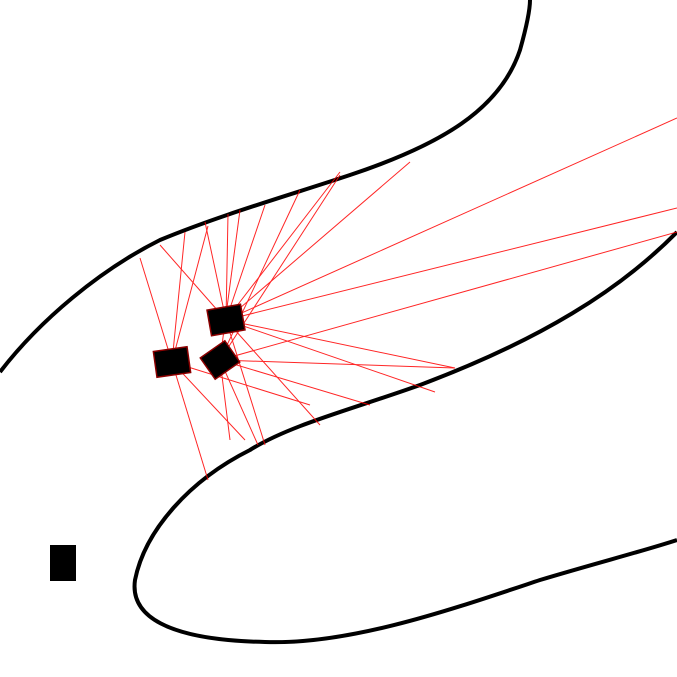 The height and width of the screenshot is (677, 677). What do you see at coordinates (63, 563) in the screenshot?
I see `obstacle-block` at bounding box center [63, 563].